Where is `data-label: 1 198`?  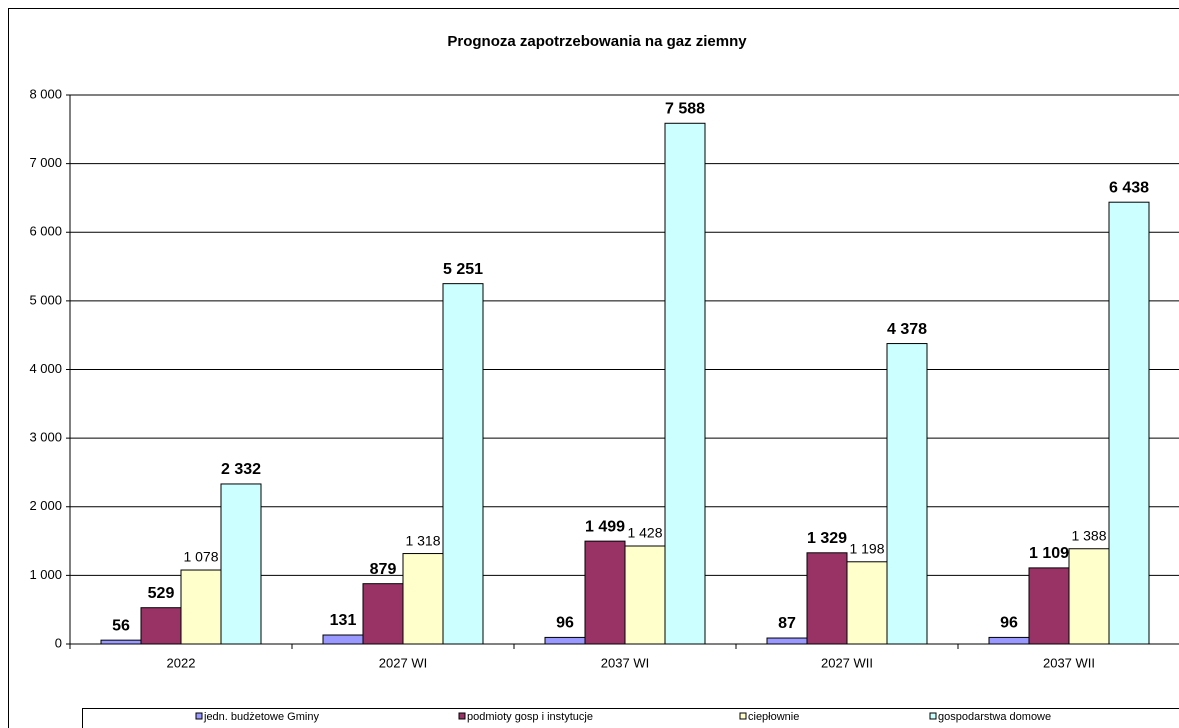
data-label: 1 198 is located at coordinates (866, 548).